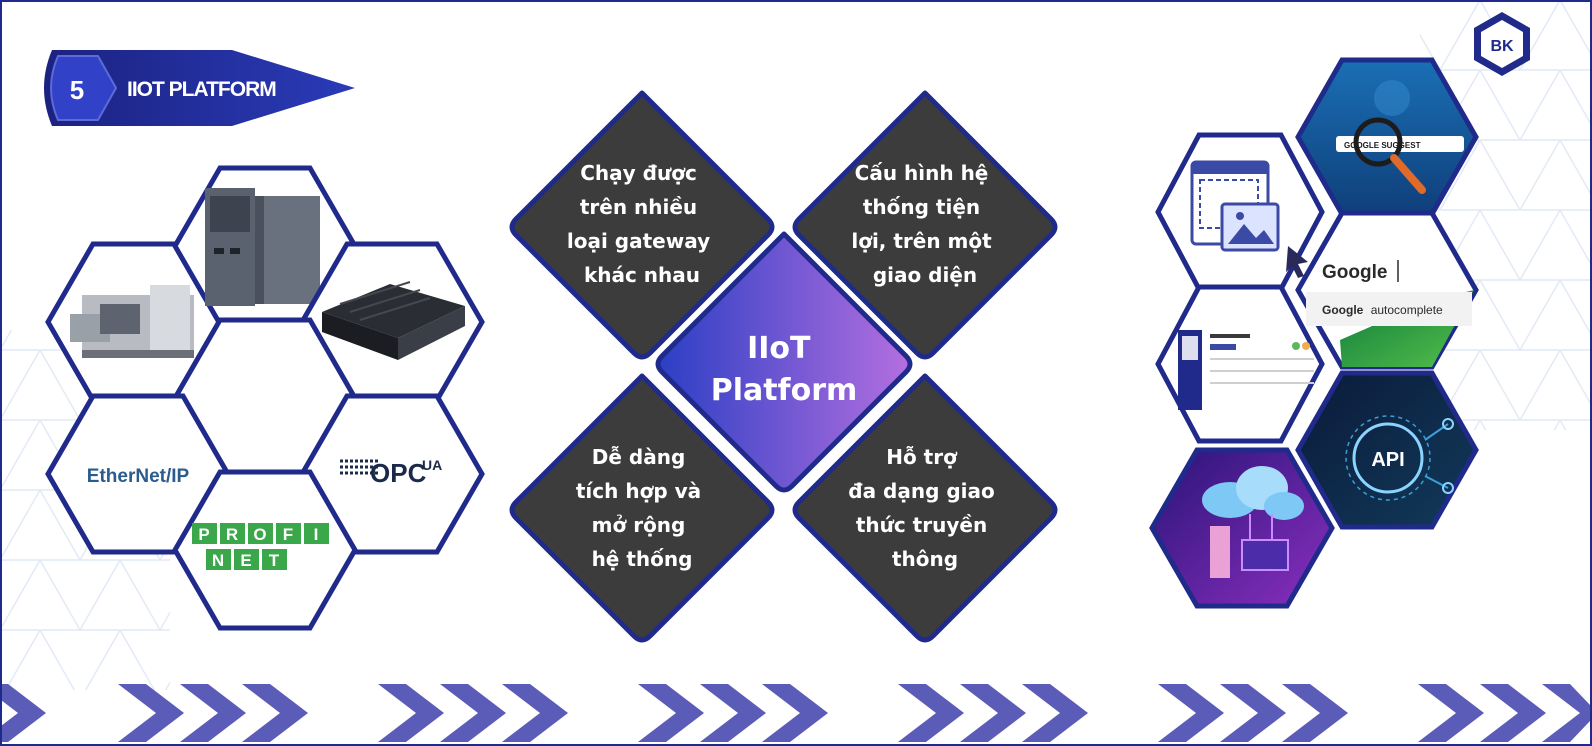  I want to click on fanless-box-icon, so click(393, 320).